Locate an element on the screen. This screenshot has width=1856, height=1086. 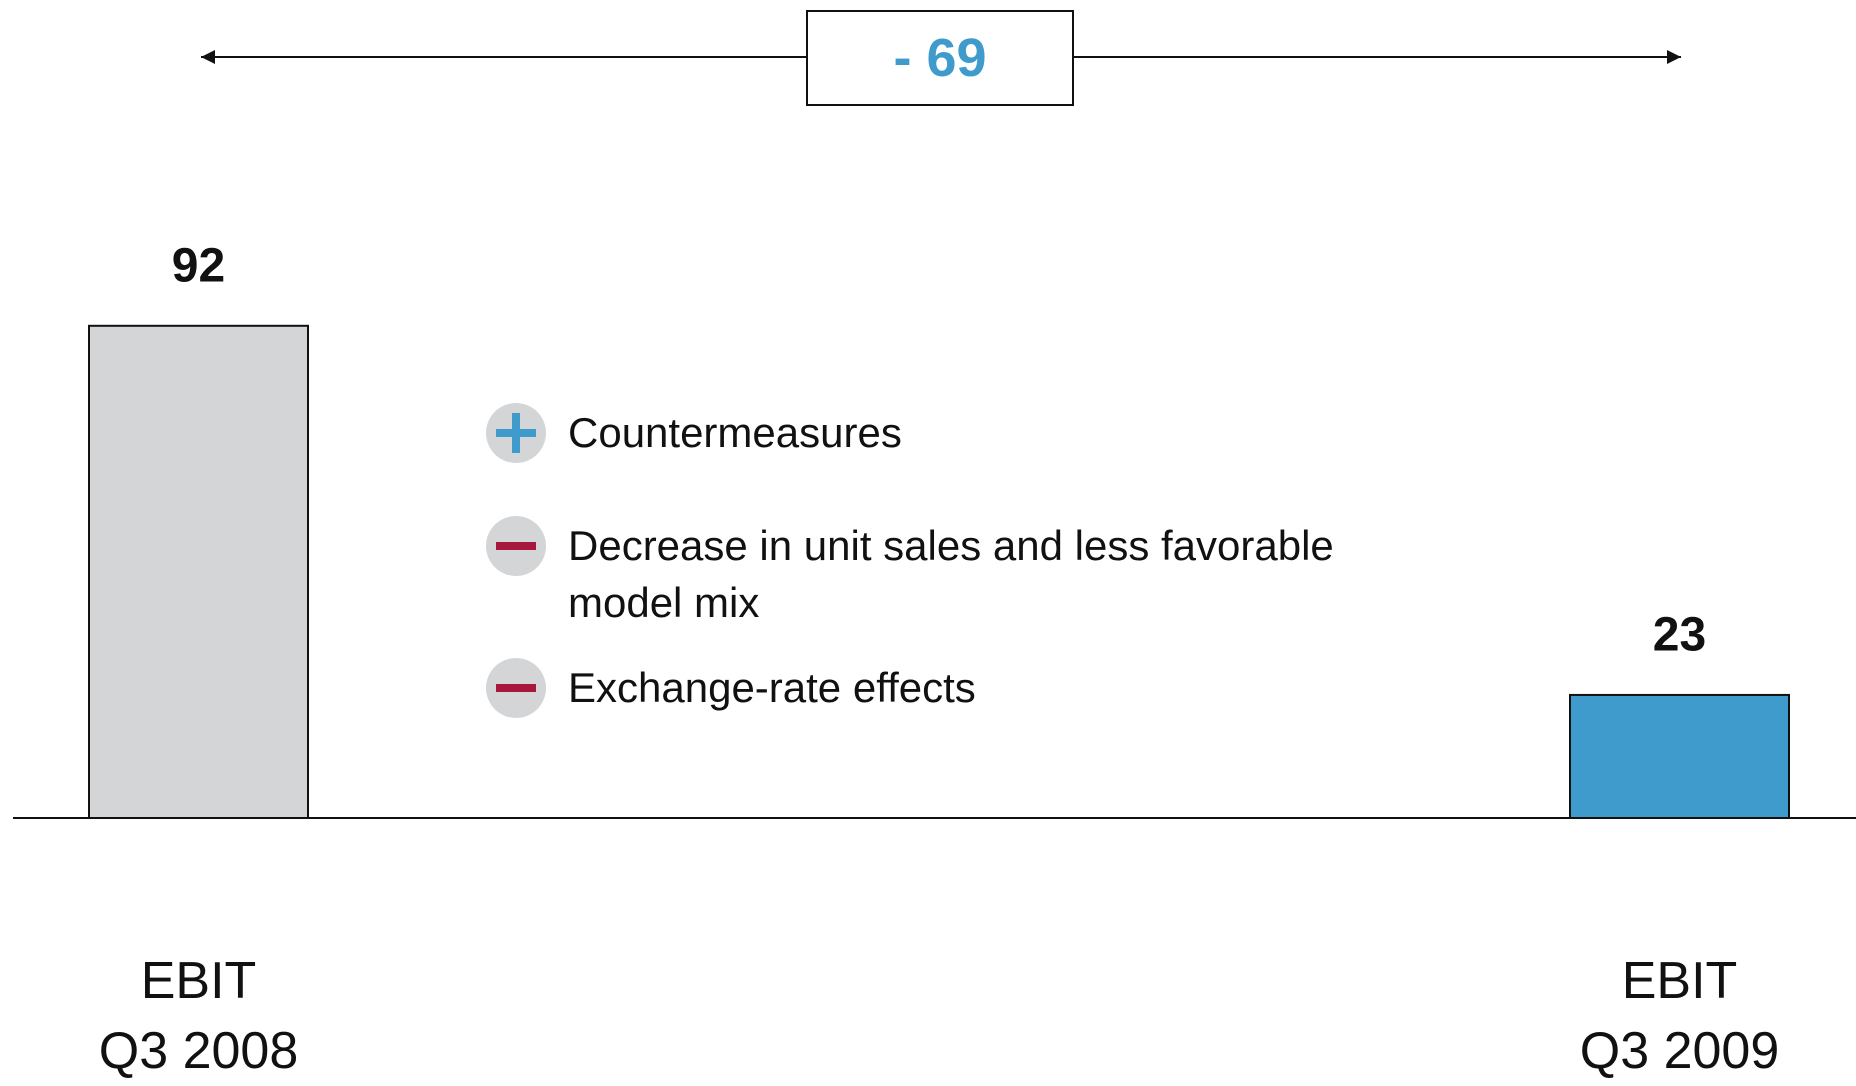
difference-label: - 69 is located at coordinates (940, 58).